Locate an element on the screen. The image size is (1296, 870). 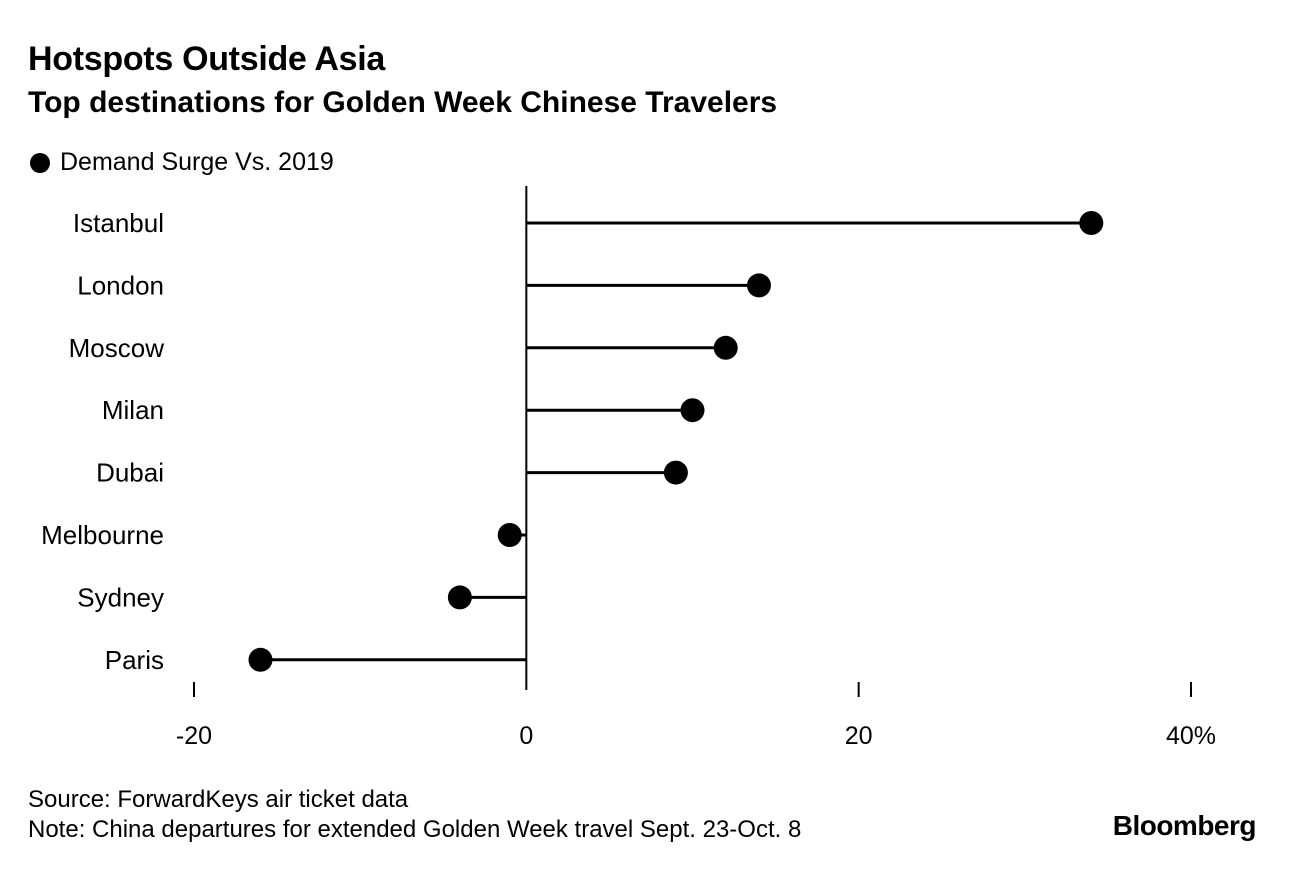
category-label: Istanbul is located at coordinates (118, 223).